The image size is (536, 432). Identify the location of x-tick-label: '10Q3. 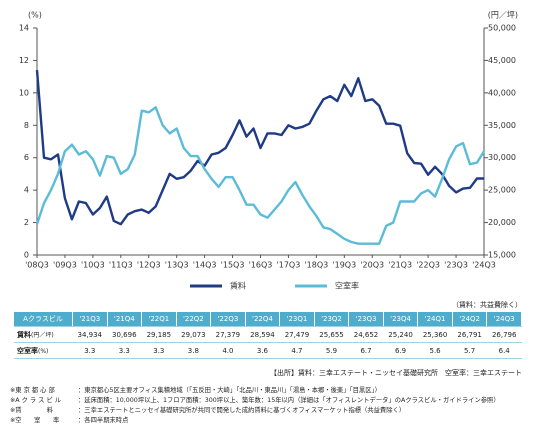
(93, 265).